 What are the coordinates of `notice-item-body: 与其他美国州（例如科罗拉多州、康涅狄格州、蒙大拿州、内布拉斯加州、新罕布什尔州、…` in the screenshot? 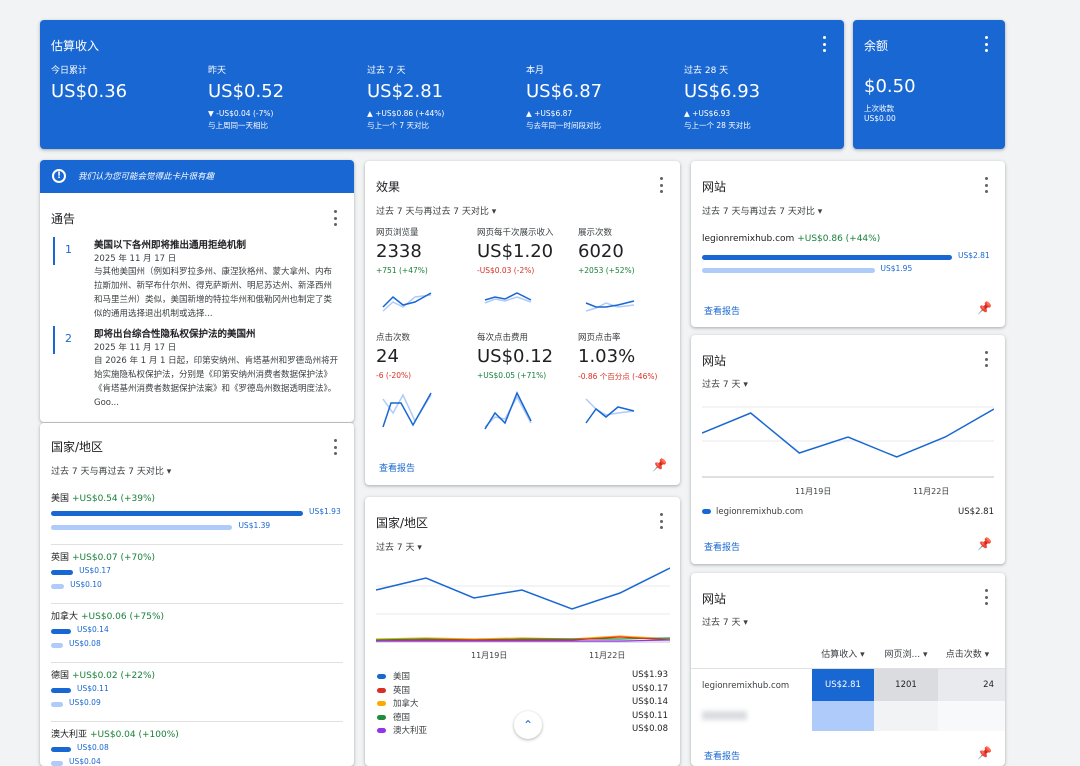 It's located at (213, 293).